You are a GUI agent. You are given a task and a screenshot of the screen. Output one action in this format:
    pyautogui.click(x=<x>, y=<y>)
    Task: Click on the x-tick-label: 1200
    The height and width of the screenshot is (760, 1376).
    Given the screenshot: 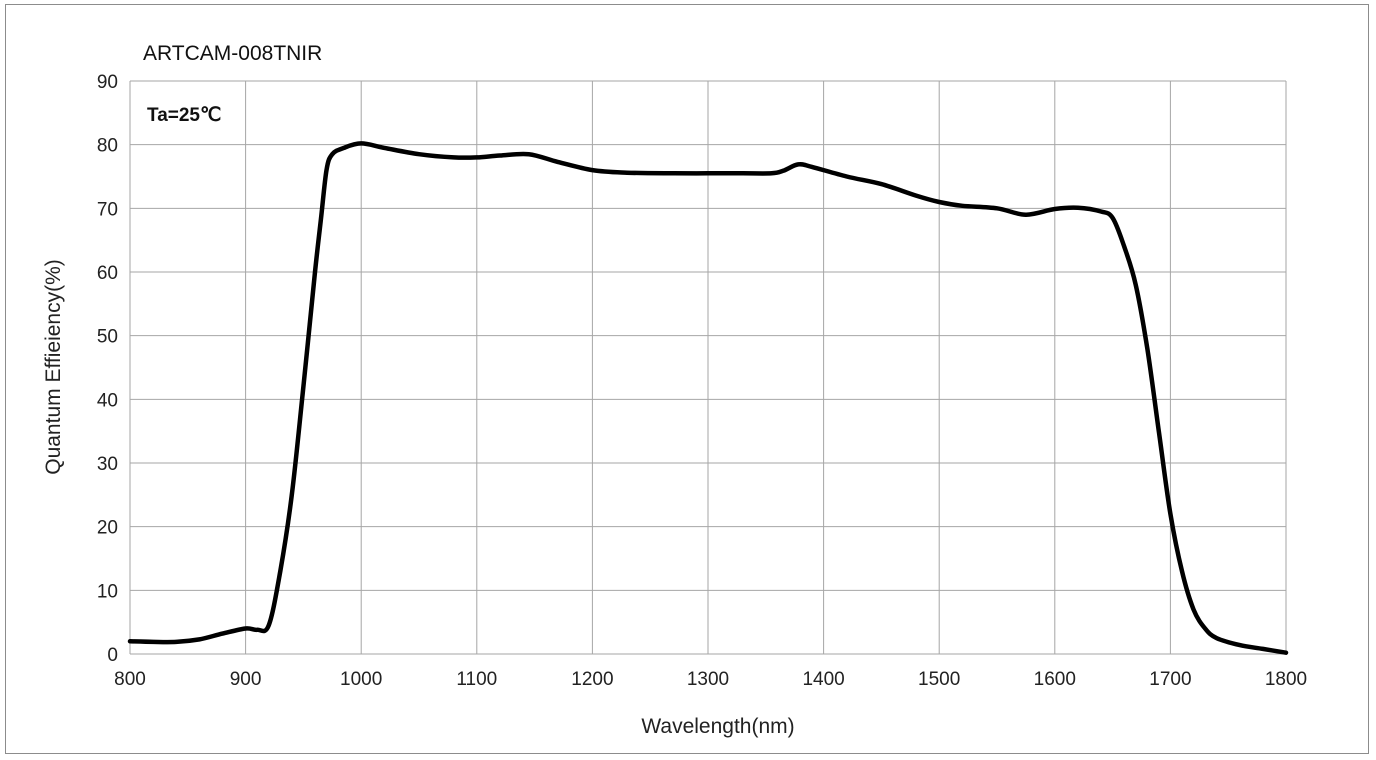 What is the action you would take?
    pyautogui.click(x=592, y=679)
    